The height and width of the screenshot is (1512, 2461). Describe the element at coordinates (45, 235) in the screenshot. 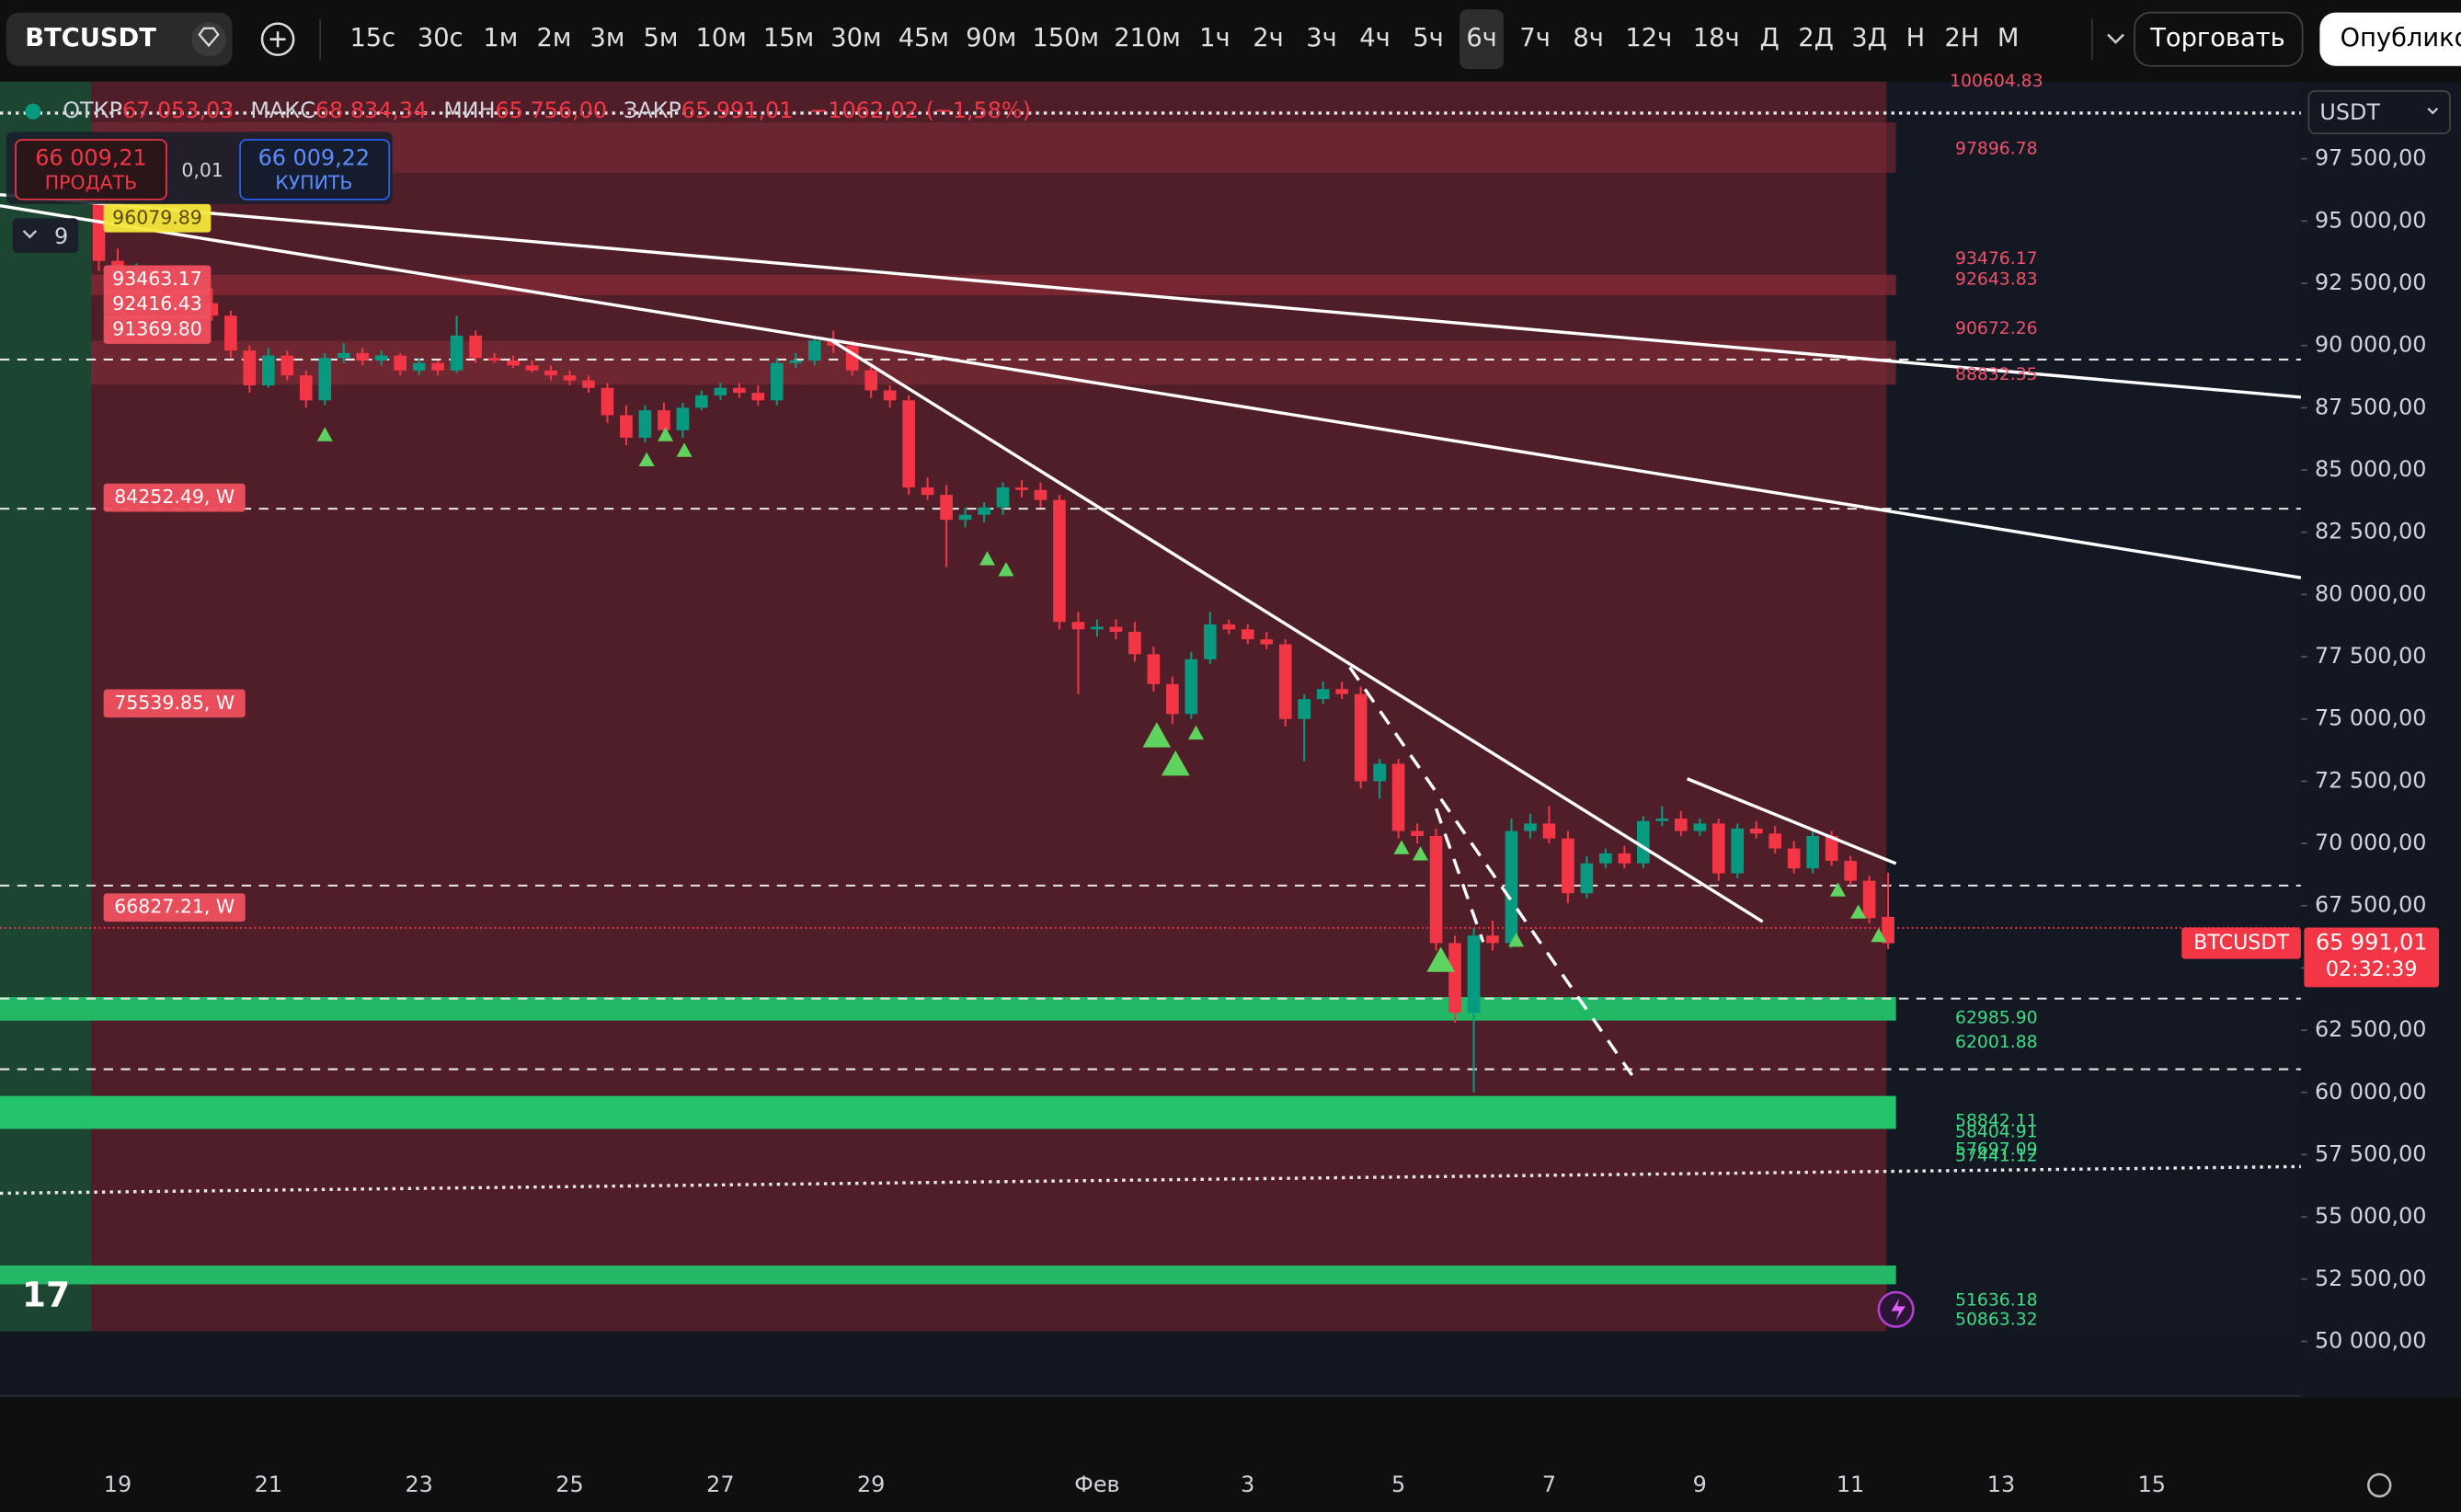

I see `indicator-toggle` at that location.